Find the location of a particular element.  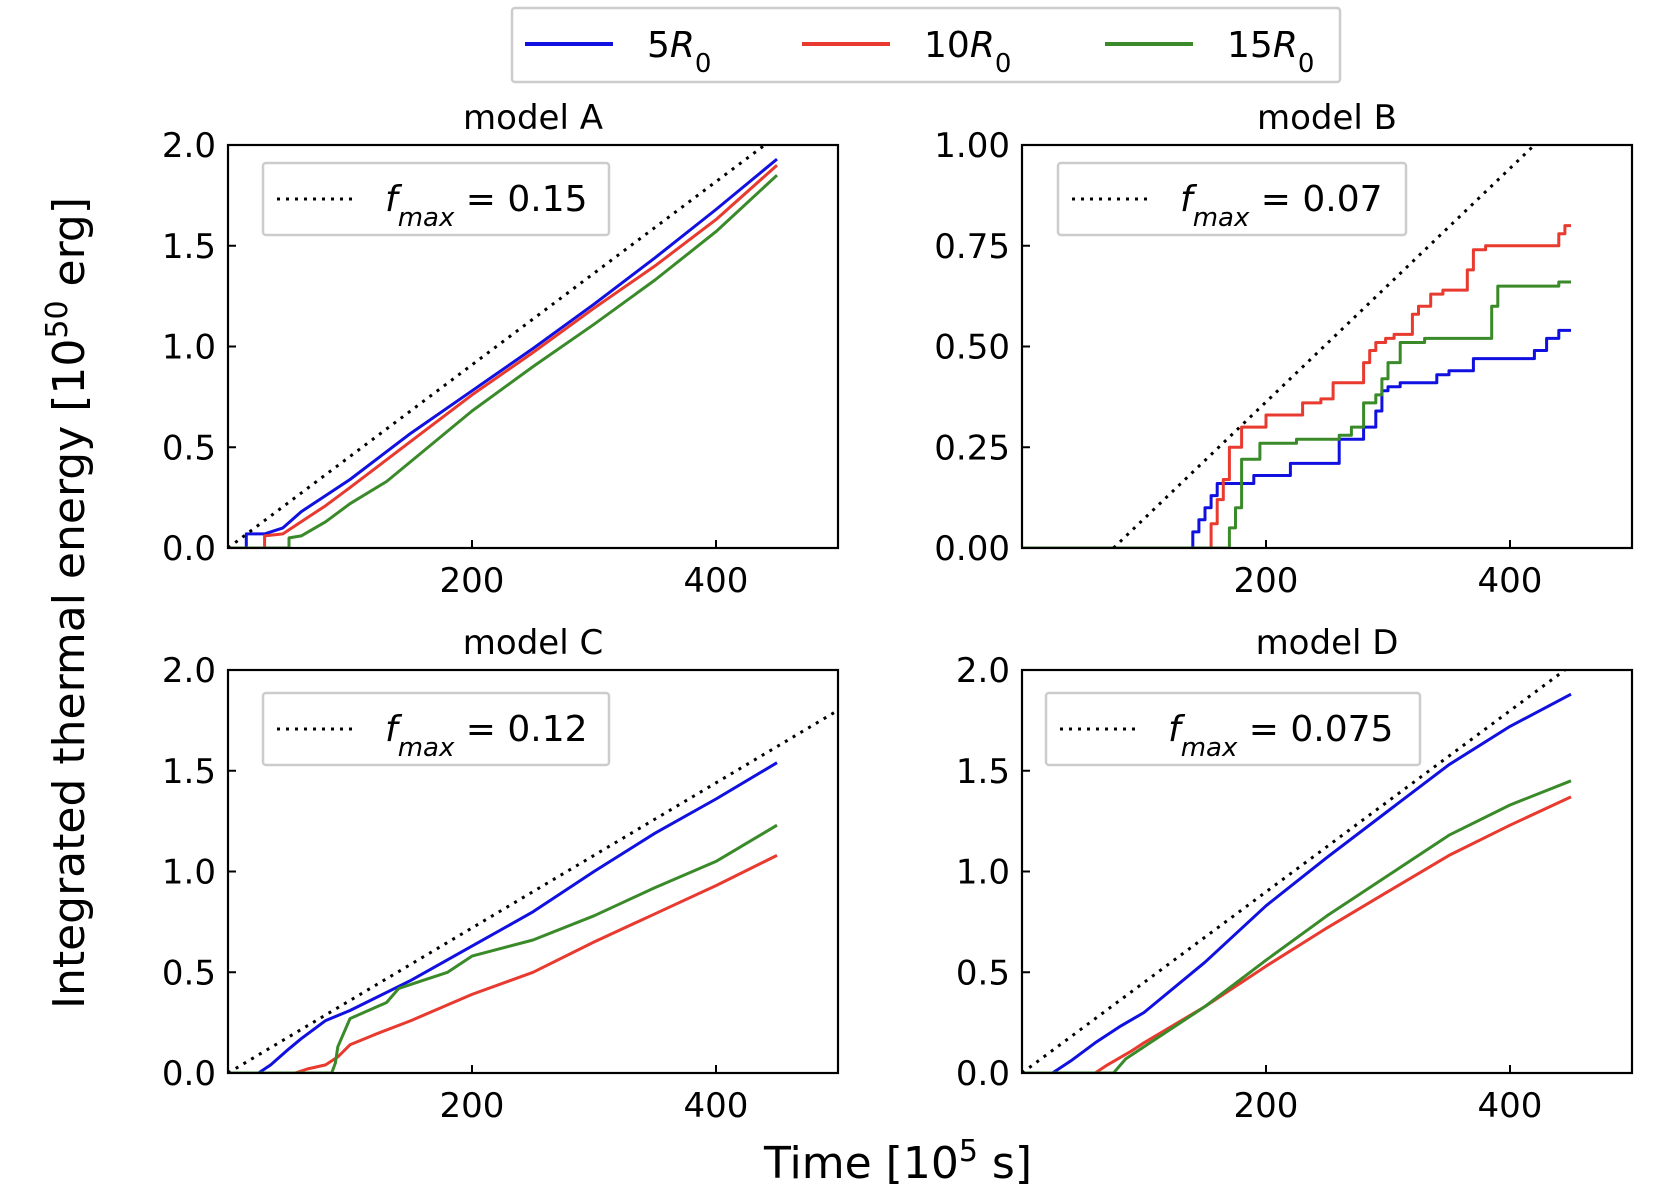

y-axis-title-text: Integrated thermal energy [10 is located at coordinates (69, 674).